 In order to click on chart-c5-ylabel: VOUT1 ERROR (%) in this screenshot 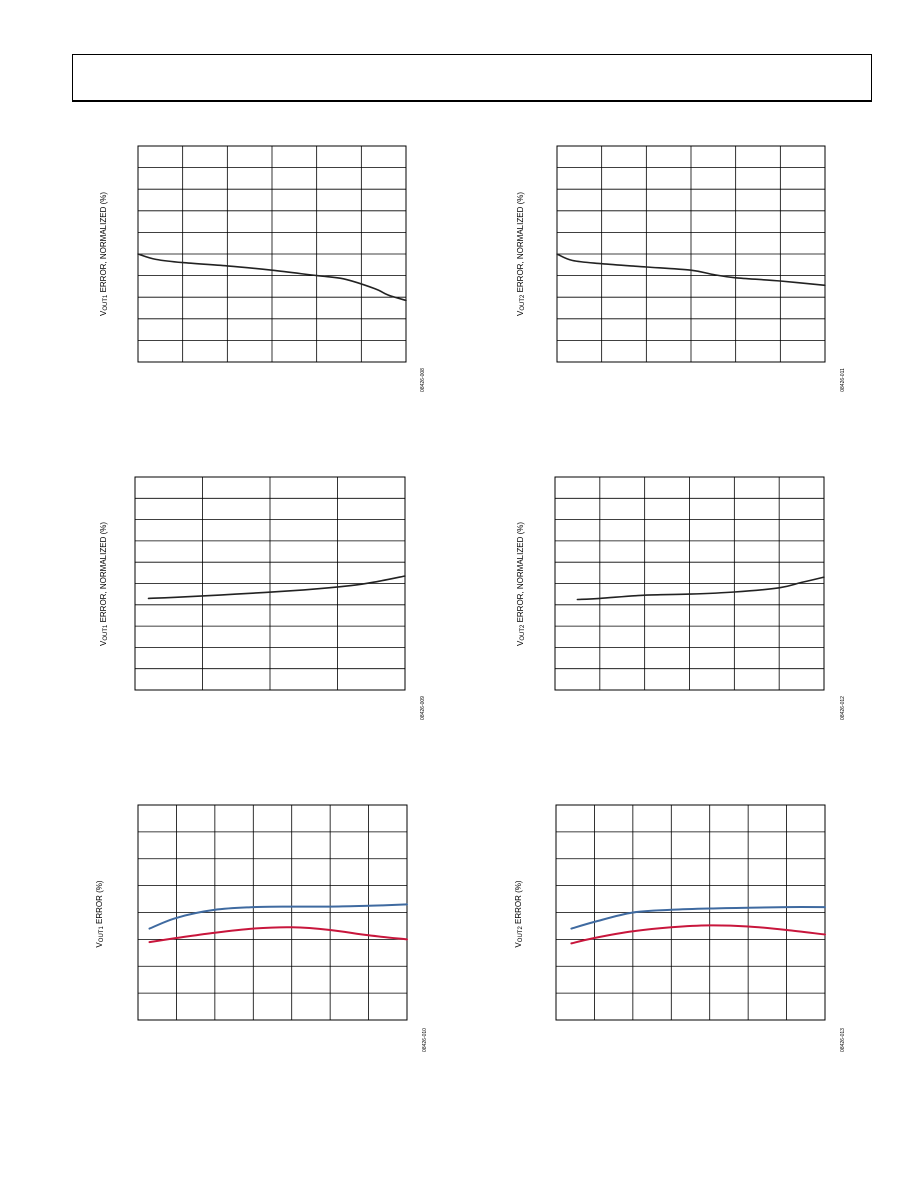, I will do `click(100, 914)`.